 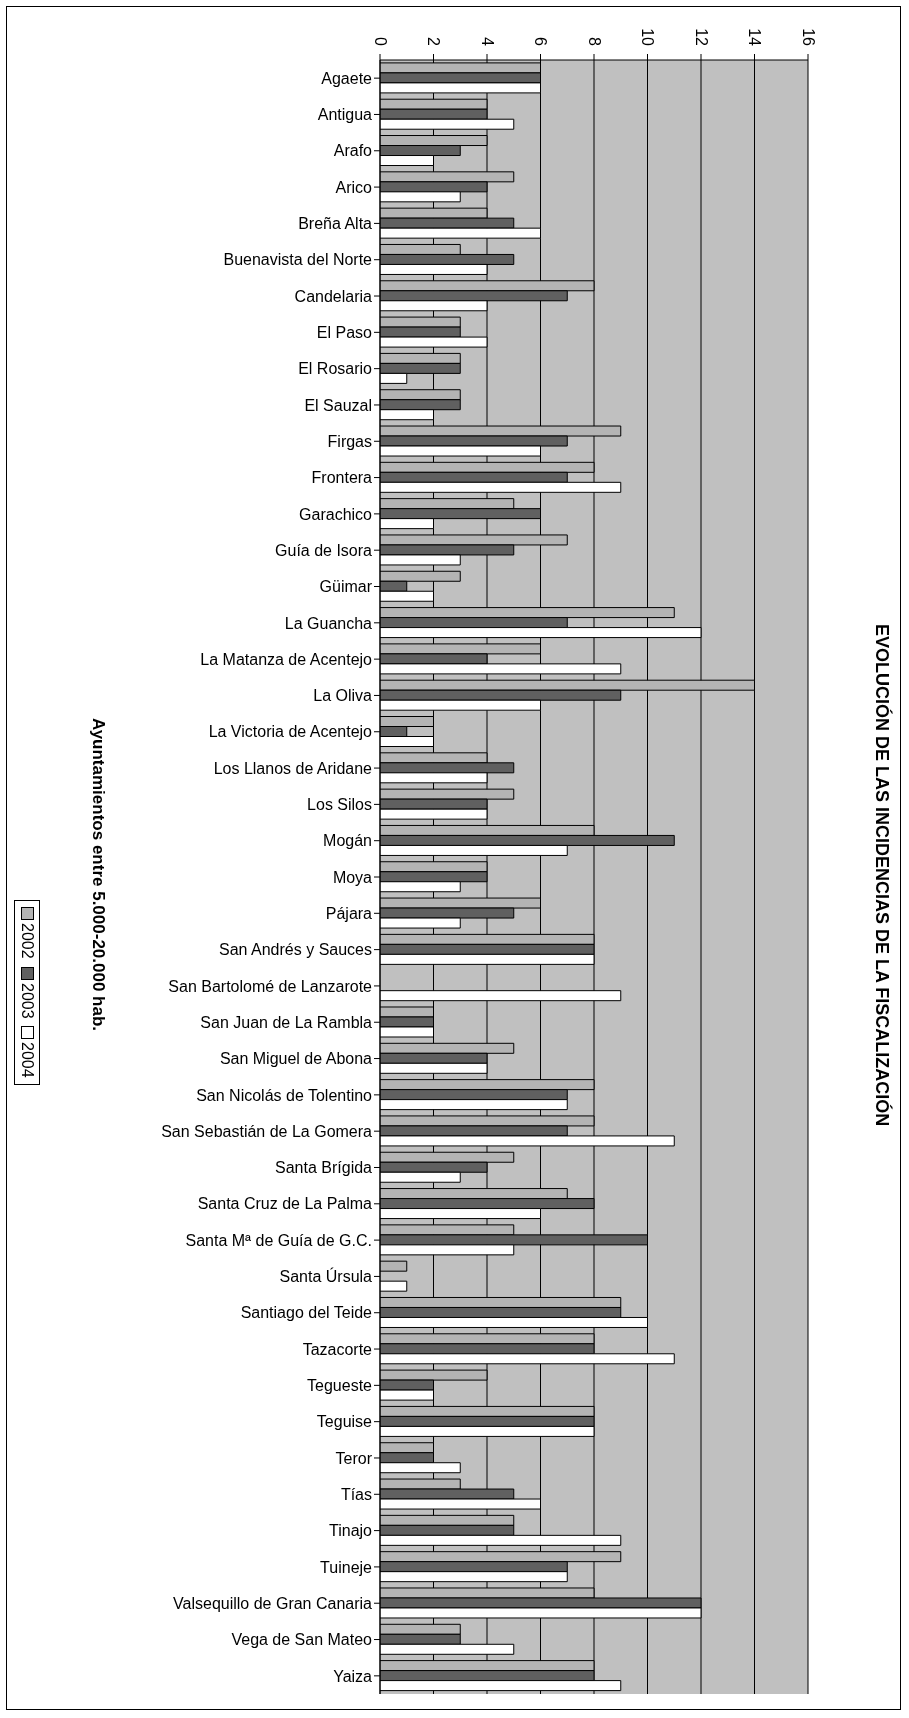 I want to click on y-tick-label: Arafo, so click(x=353, y=151).